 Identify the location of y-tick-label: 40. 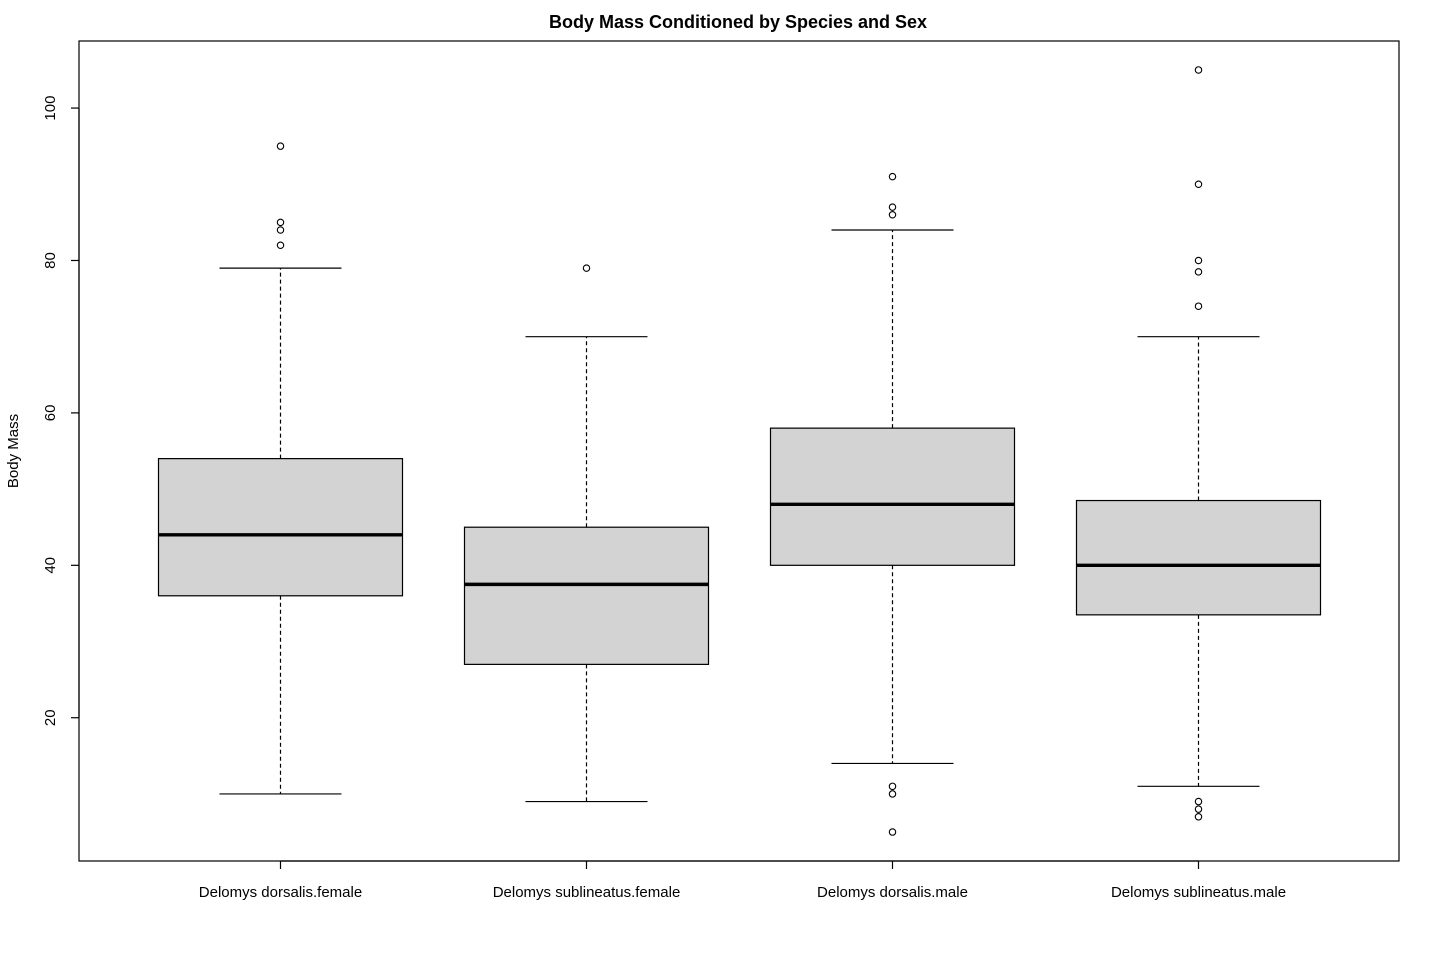
(50, 565).